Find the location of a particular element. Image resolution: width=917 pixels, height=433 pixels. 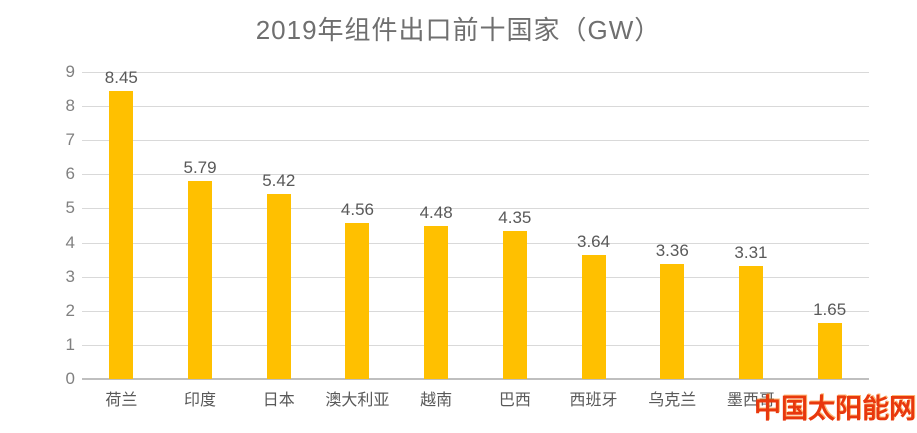

bar-value-label: 4.35 is located at coordinates (515, 217).